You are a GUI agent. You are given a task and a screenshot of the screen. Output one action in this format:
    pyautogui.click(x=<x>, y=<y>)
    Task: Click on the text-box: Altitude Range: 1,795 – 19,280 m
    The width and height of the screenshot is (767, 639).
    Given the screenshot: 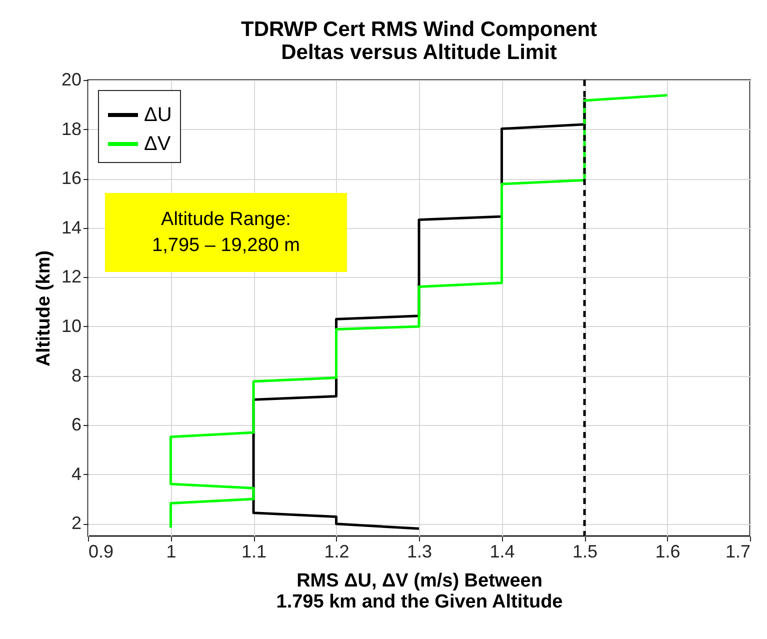 What is the action you would take?
    pyautogui.click(x=226, y=232)
    